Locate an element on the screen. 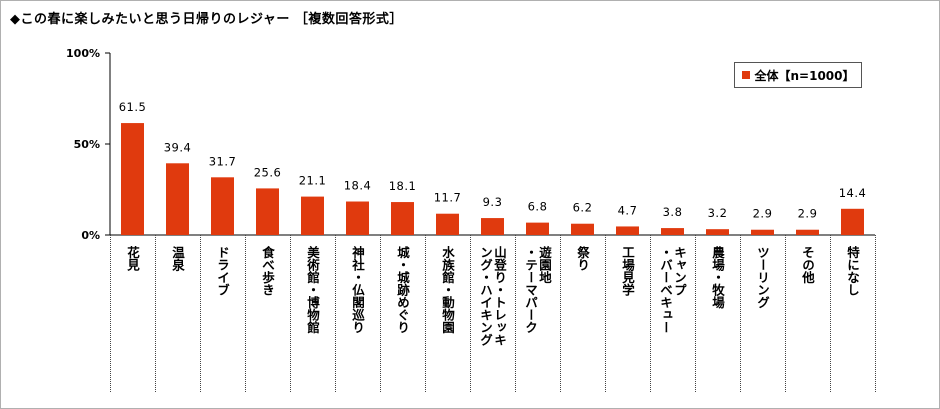  category-label: 祭り is located at coordinates (582, 258).